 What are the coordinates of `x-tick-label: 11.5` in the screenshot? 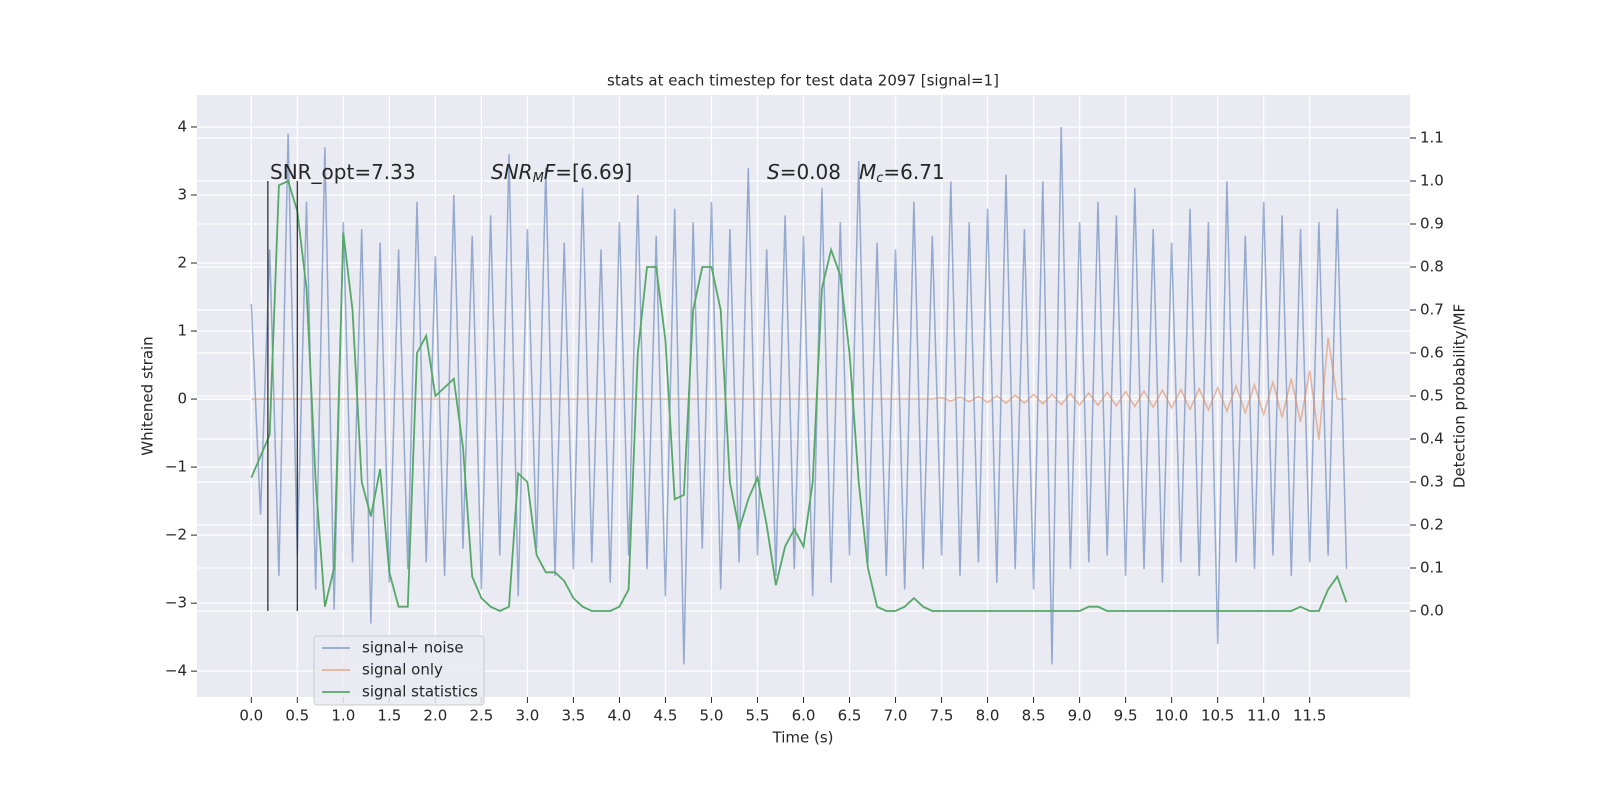 It's located at (1309, 716).